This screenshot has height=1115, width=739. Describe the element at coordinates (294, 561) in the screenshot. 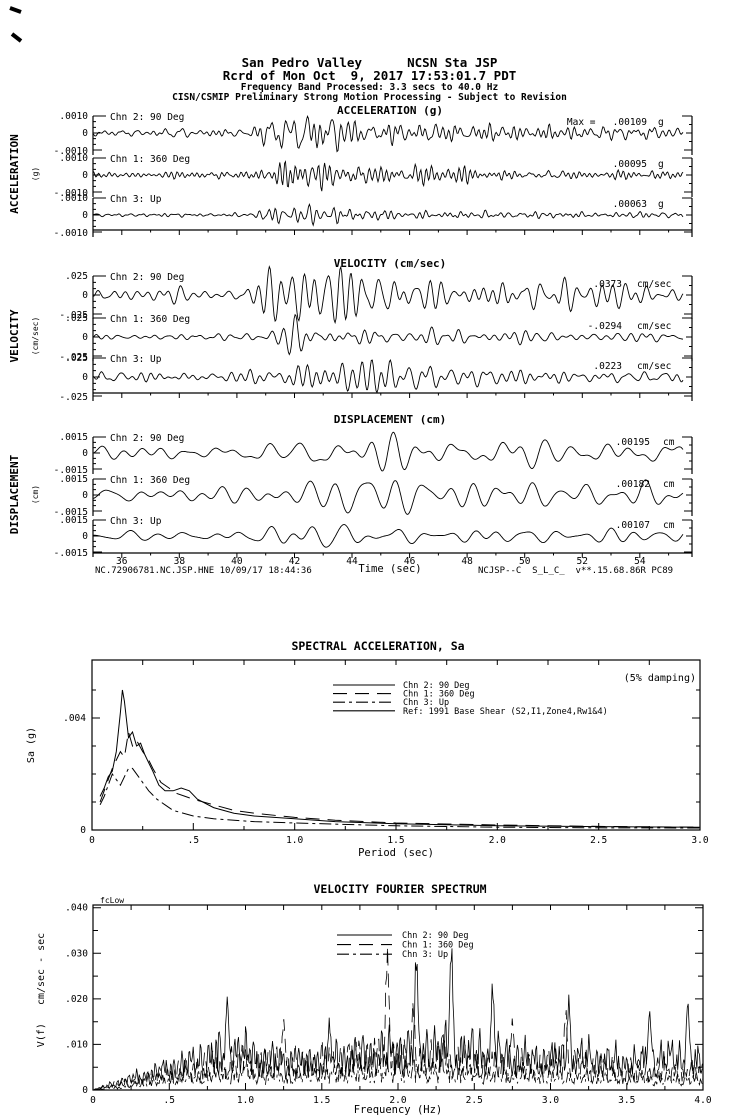

I see `x-tick-label: 42` at that location.